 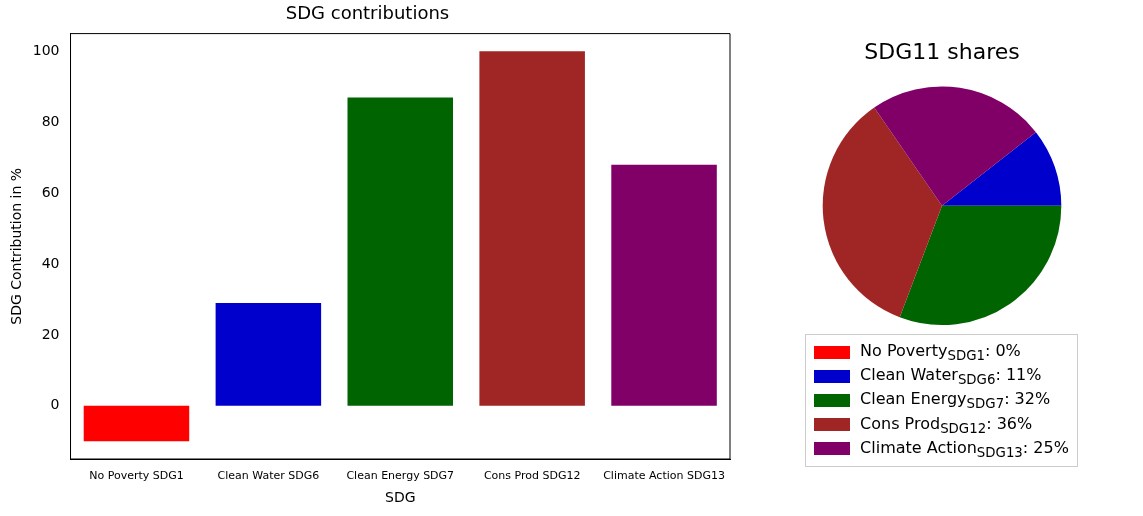 What do you see at coordinates (532, 476) in the screenshot?
I see `x-tick-label: Cons Prod SDG12` at bounding box center [532, 476].